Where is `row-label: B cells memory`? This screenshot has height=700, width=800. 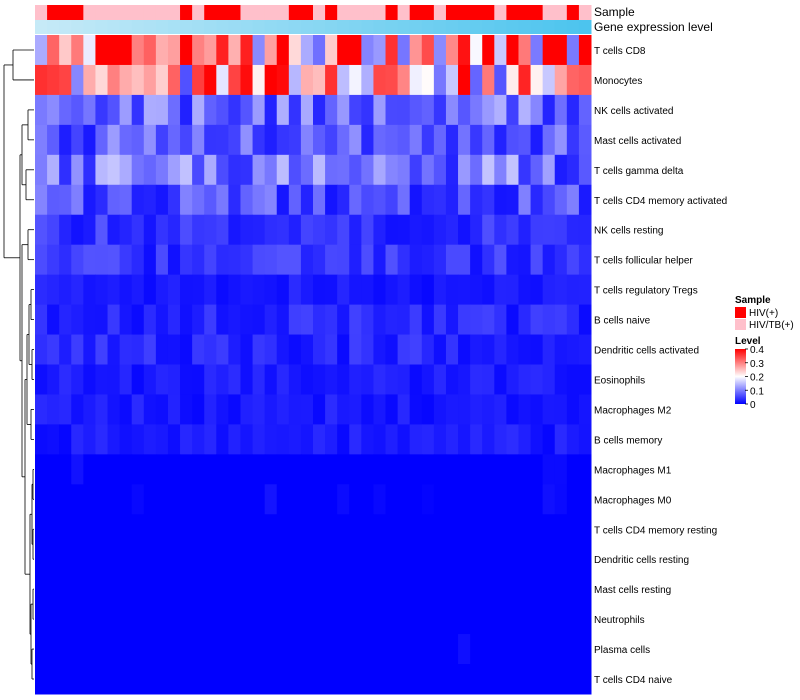 row-label: B cells memory is located at coordinates (628, 440).